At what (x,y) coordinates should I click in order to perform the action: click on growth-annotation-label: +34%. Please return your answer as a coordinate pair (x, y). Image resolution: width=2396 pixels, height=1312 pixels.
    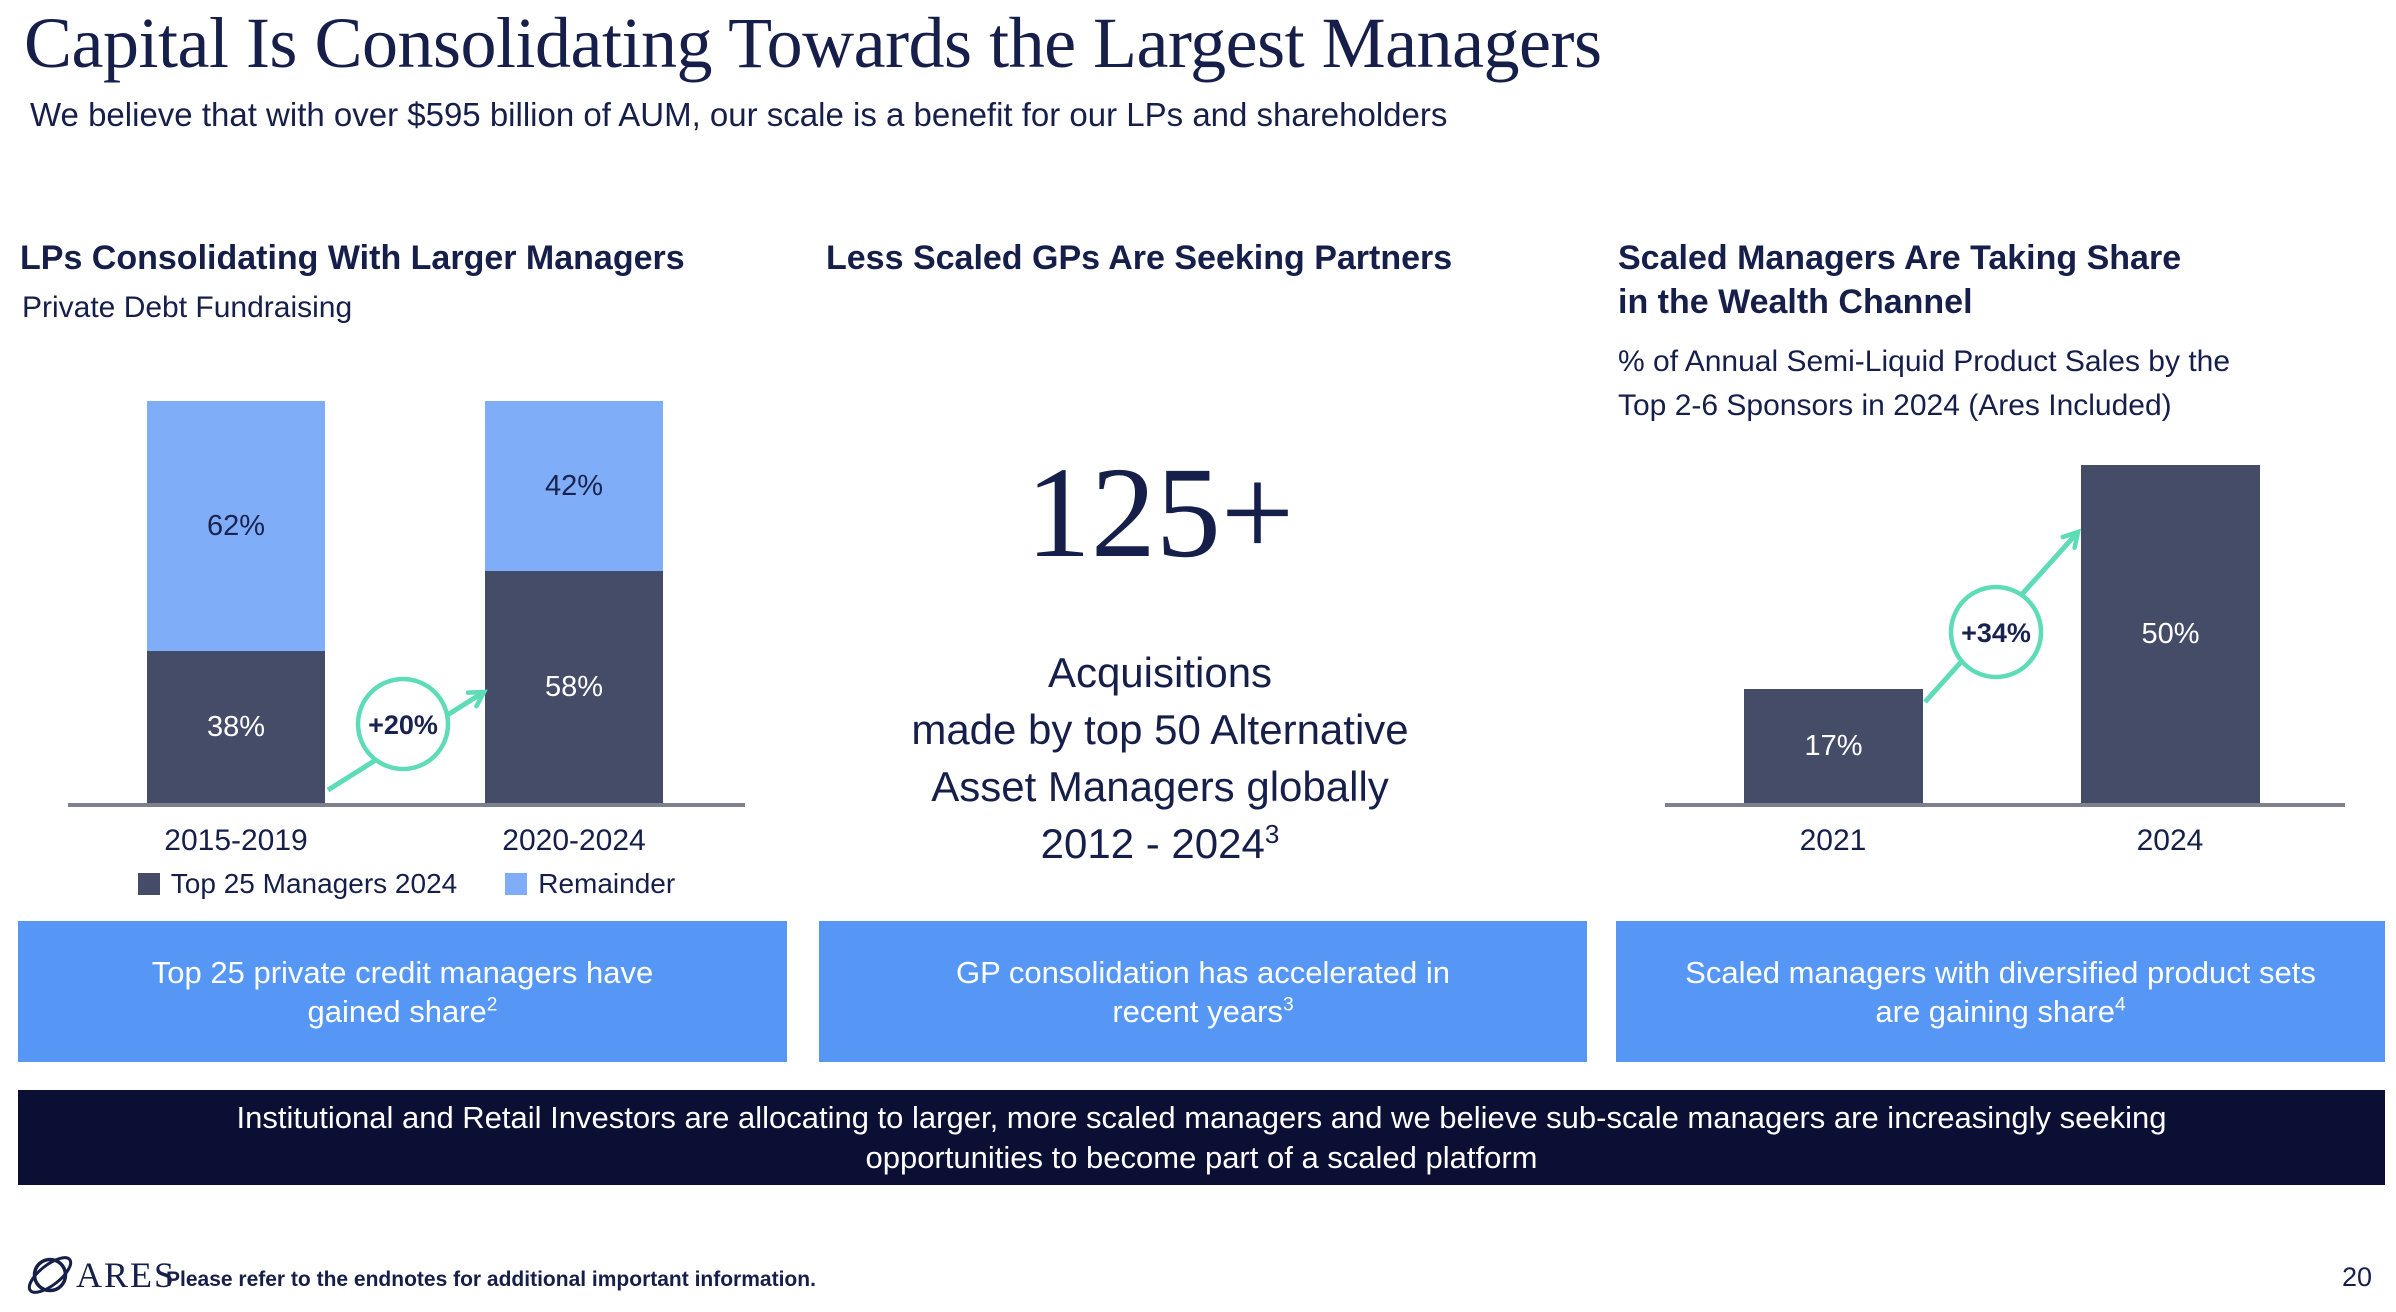
    Looking at the image, I should click on (1996, 633).